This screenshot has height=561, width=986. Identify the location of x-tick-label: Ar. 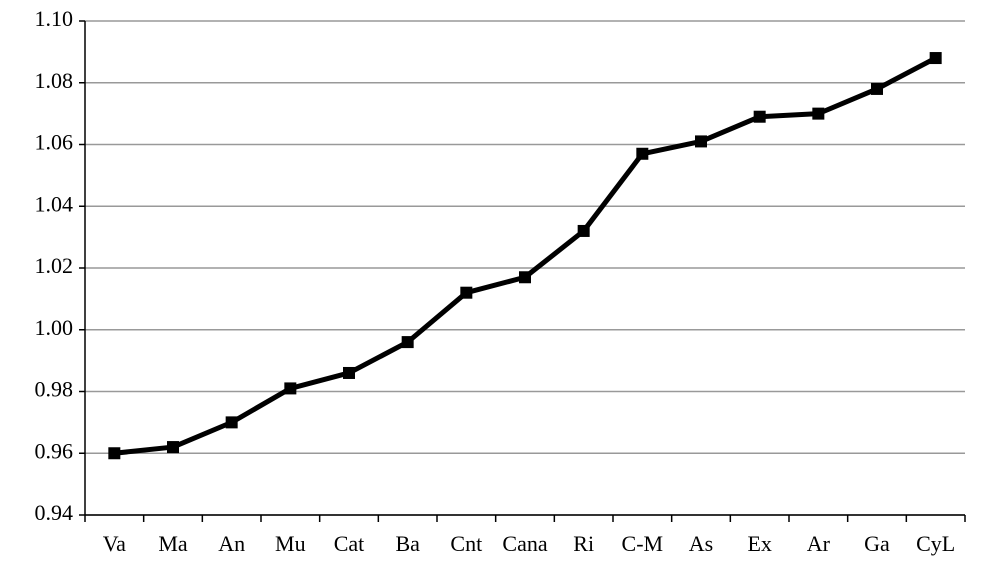
(819, 543).